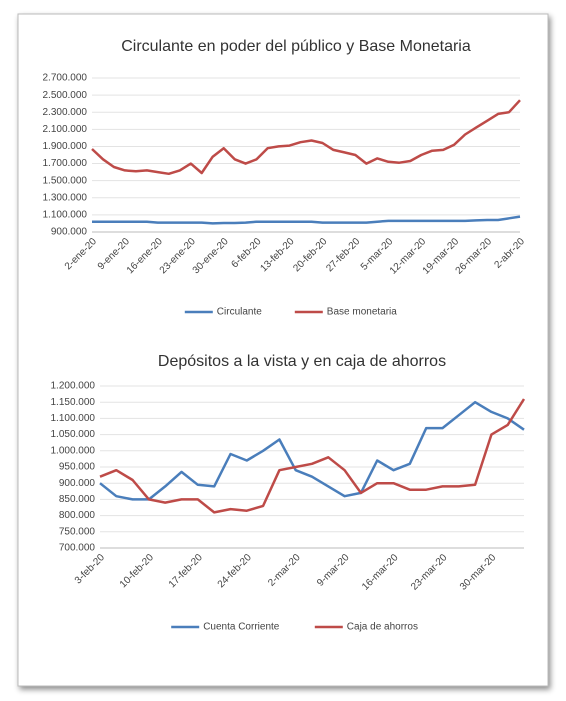  What do you see at coordinates (65, 129) in the screenshot?
I see `y-tick-label: 2.100.000` at bounding box center [65, 129].